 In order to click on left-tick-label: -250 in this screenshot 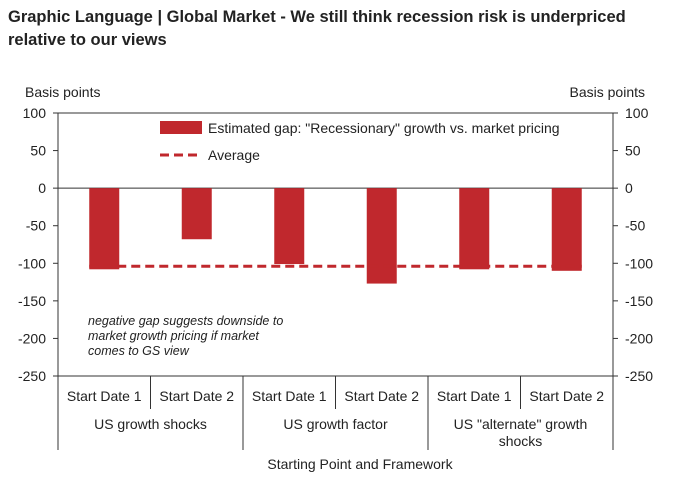, I will do `click(32, 376)`.